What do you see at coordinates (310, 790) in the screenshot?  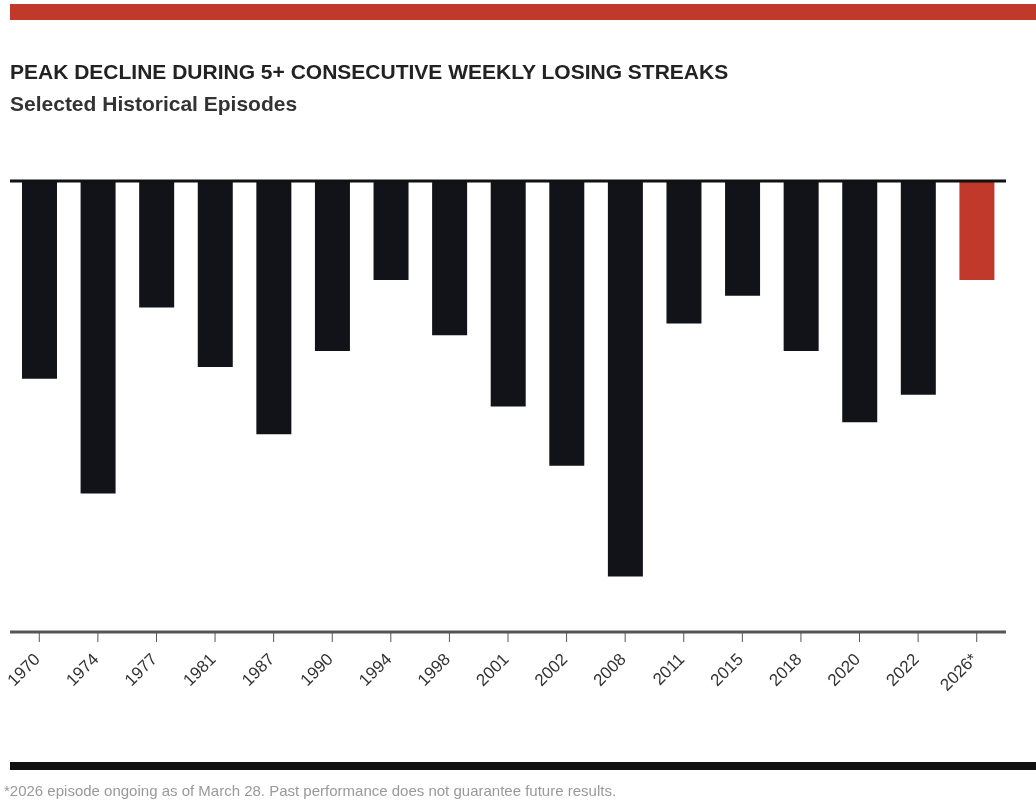 I see `text: *2026 episode ongoing as of March 28. Past performance does not guarantee future results.` at bounding box center [310, 790].